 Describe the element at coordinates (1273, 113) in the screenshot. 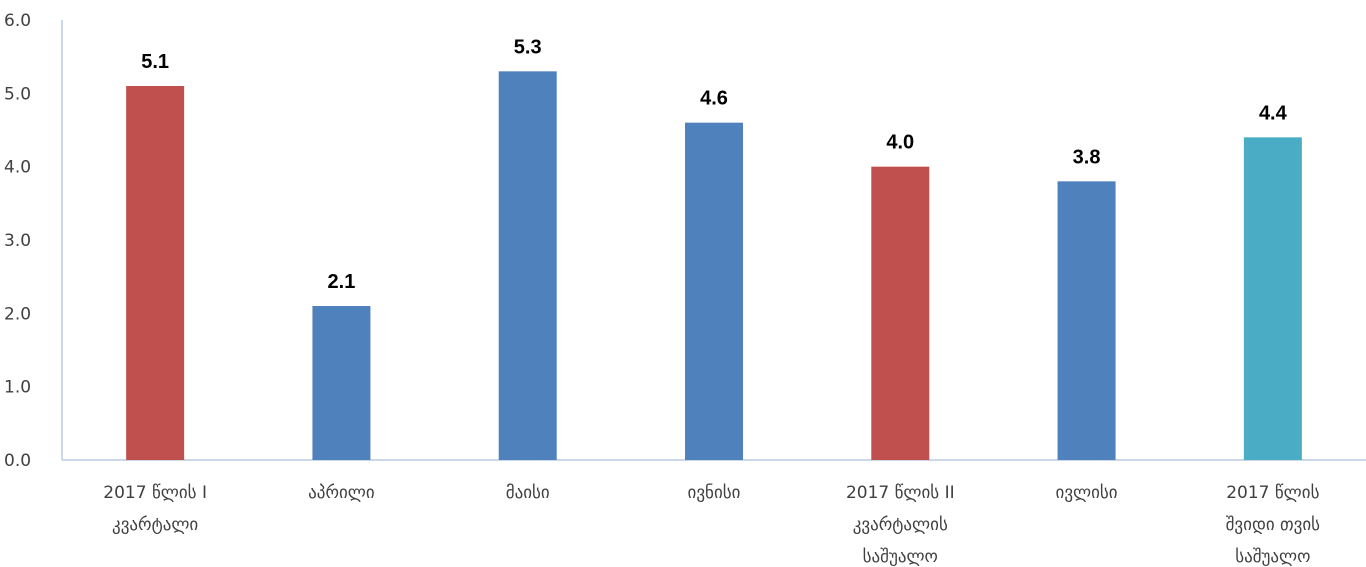

I see `data-label: 4.4` at that location.